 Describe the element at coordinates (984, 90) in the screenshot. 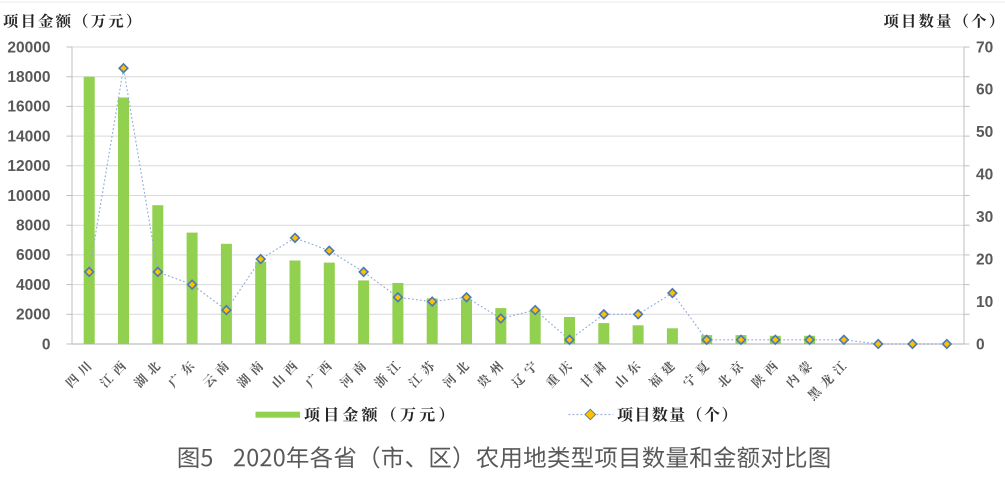

I see `svg-text: 60` at that location.